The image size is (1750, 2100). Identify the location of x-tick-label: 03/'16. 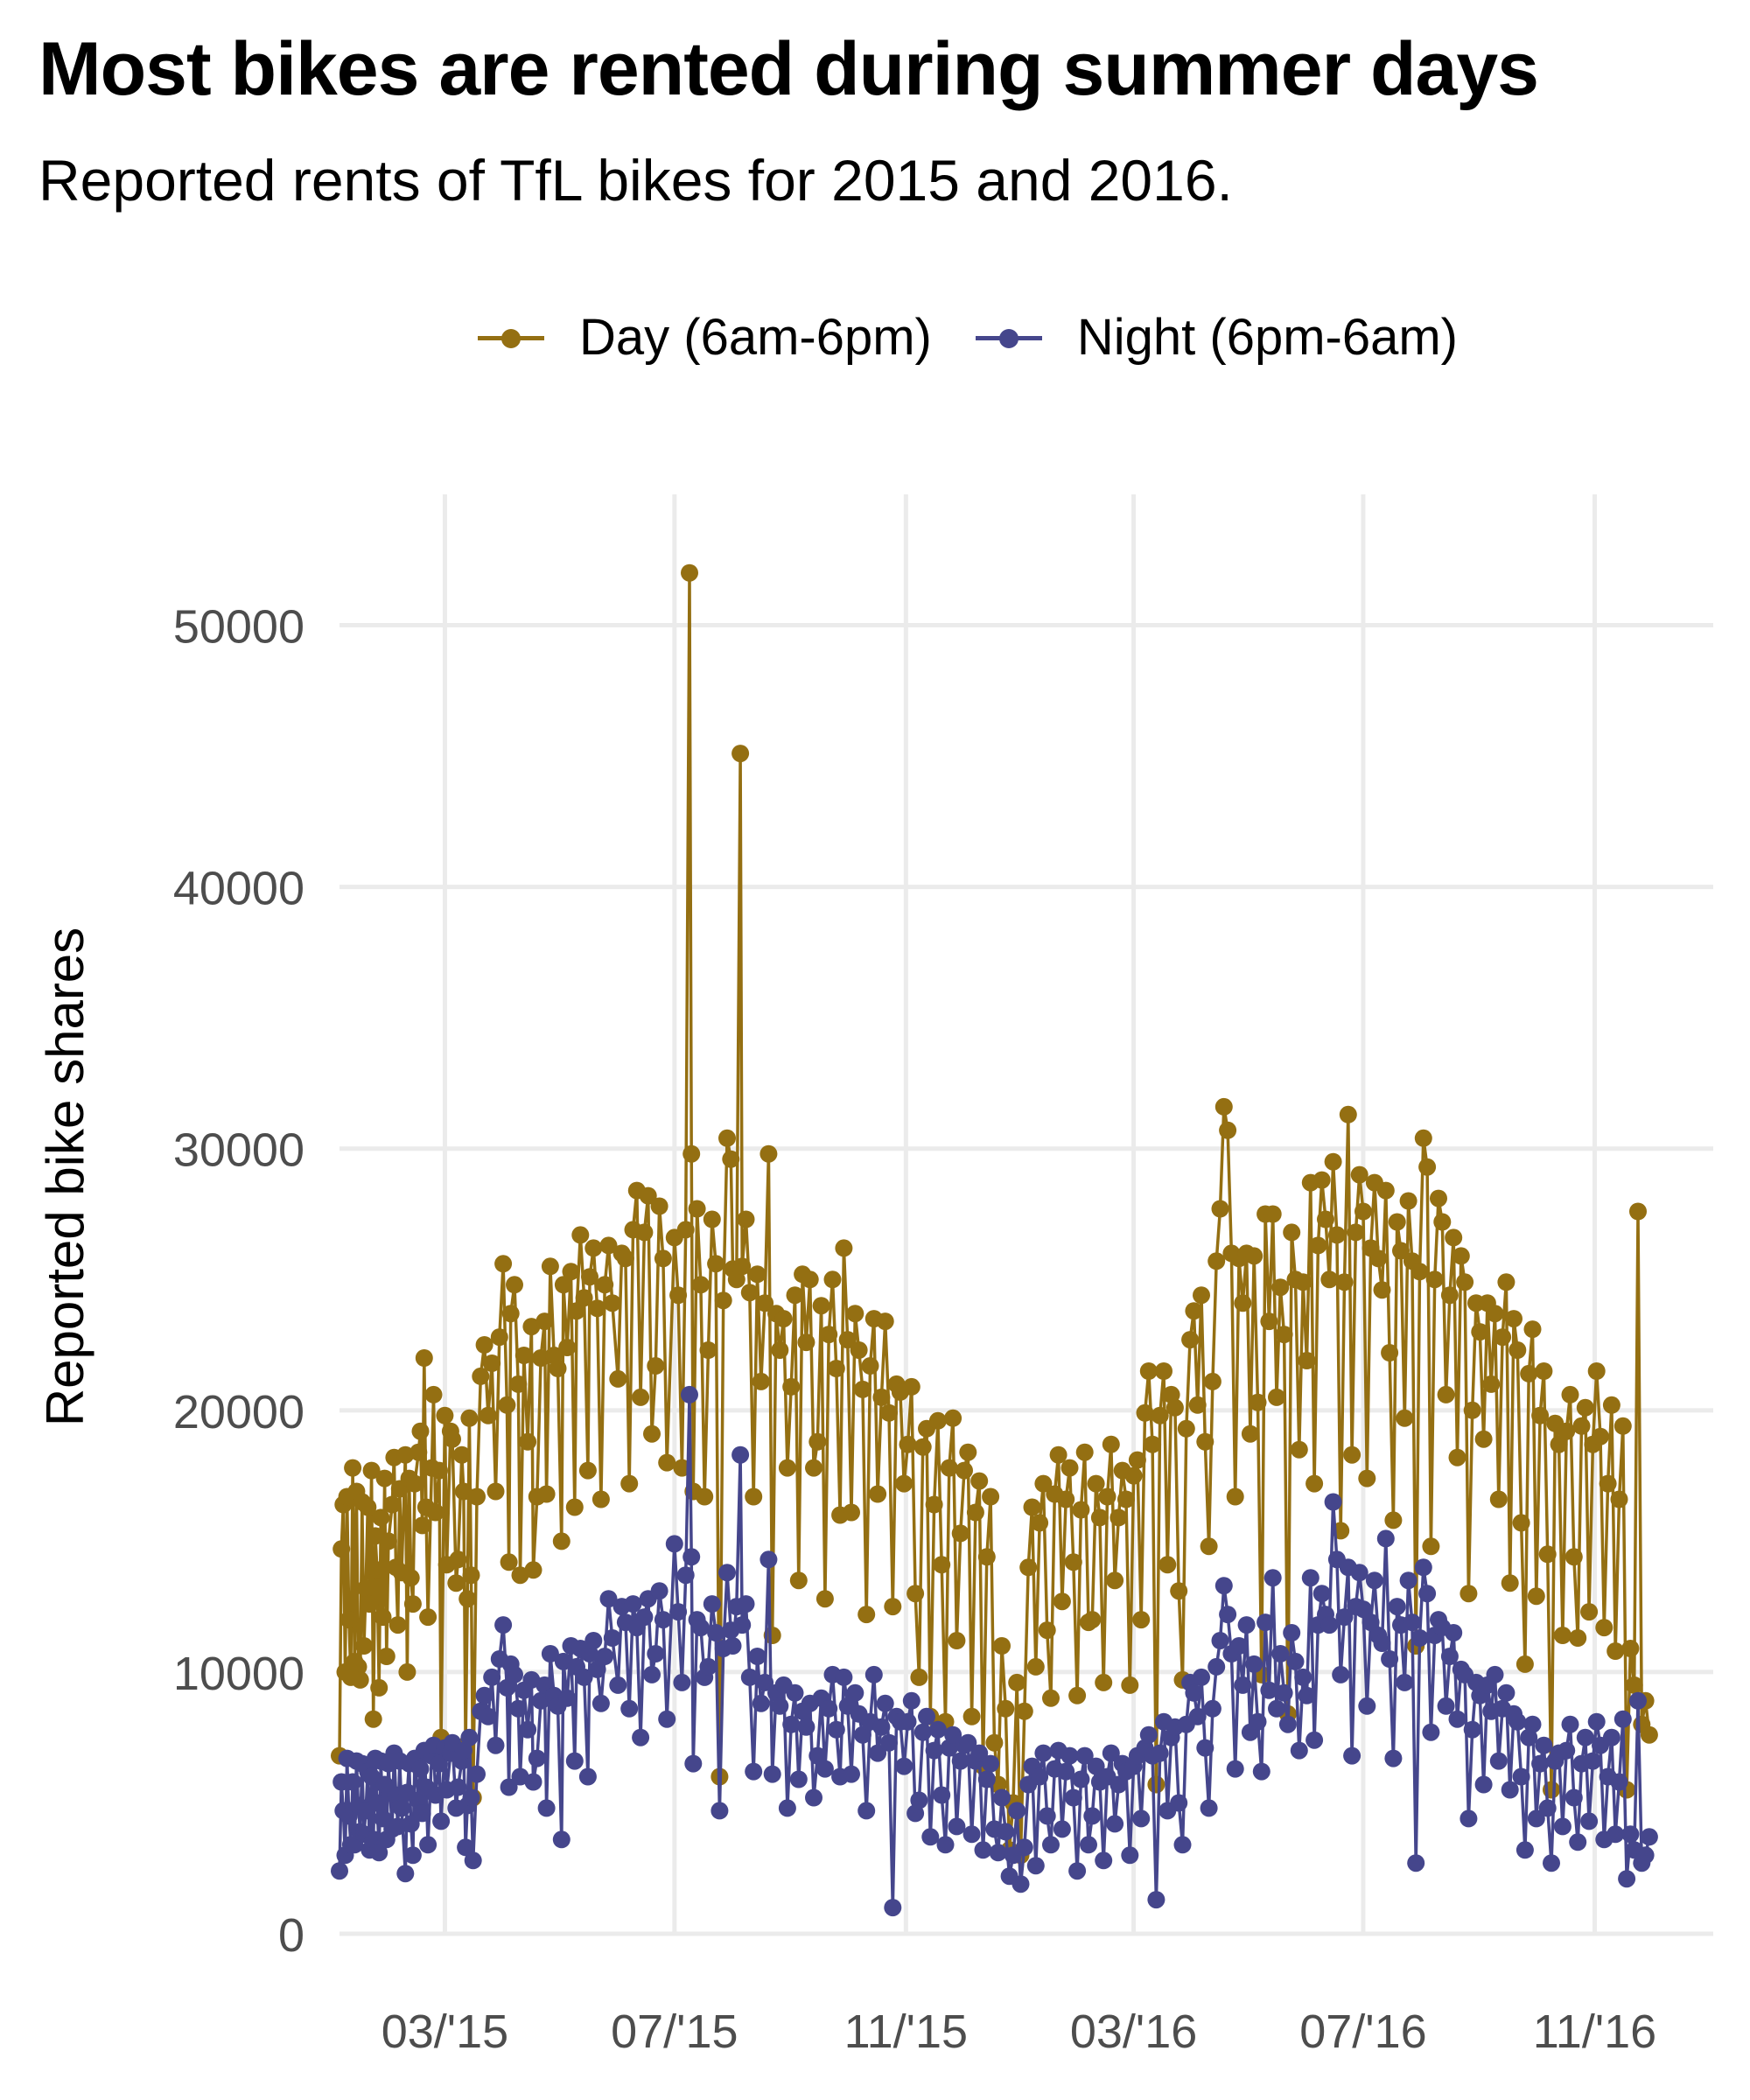
(1133, 2032).